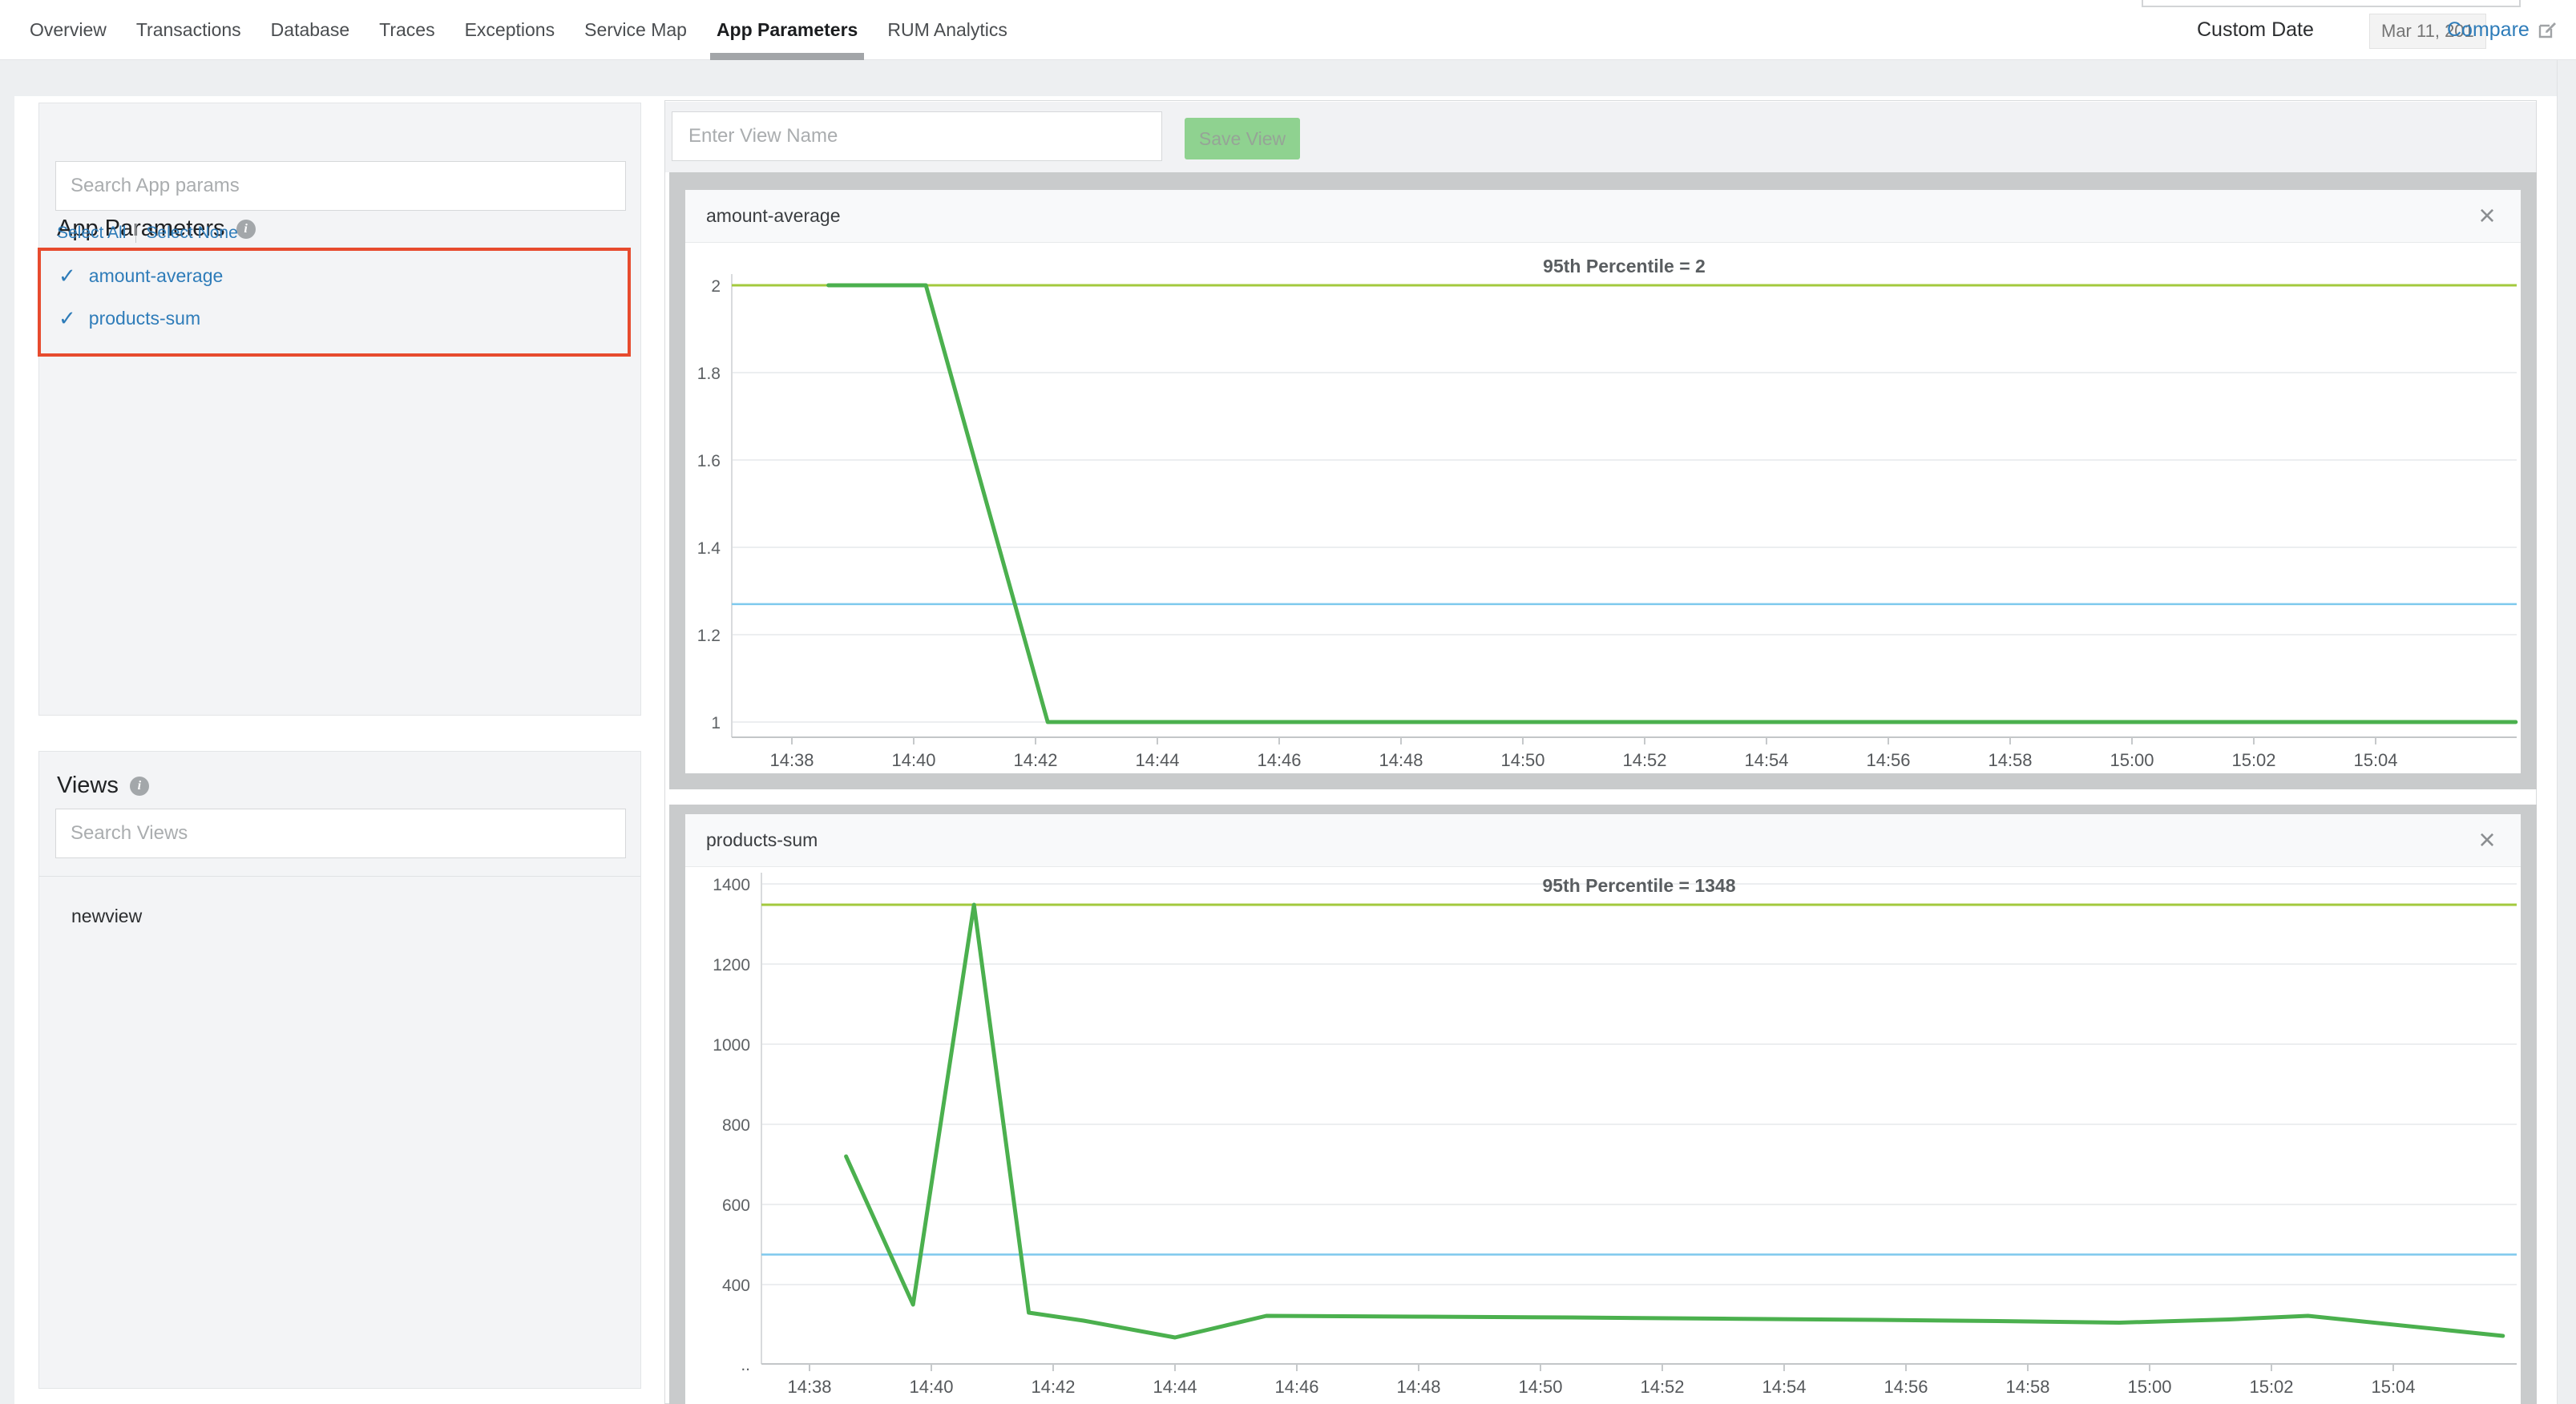 Image resolution: width=2576 pixels, height=1404 pixels. What do you see at coordinates (736, 1205) in the screenshot?
I see `y-tick-label: 600` at bounding box center [736, 1205].